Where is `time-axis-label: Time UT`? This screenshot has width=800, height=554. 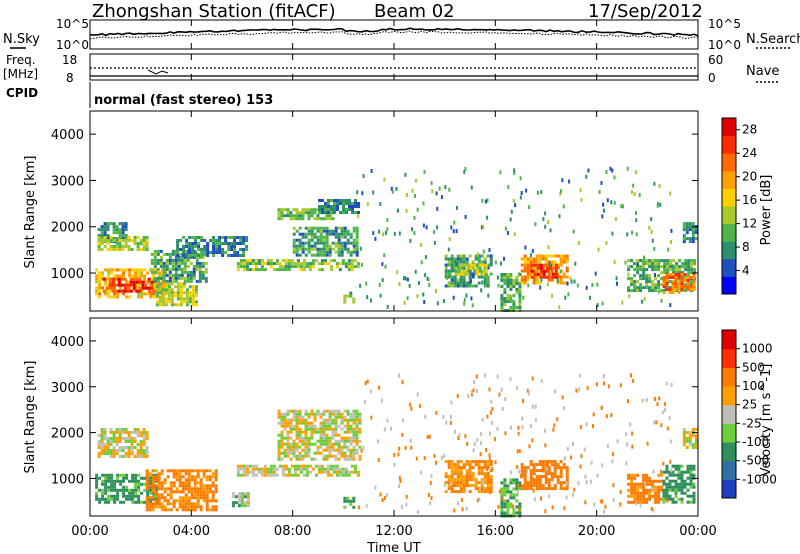 time-axis-label: Time UT is located at coordinates (393, 547).